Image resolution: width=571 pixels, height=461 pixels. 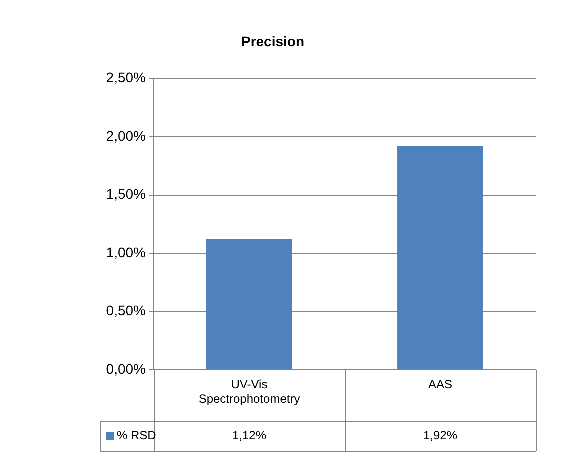 I want to click on y-tick-label: 0,50%, so click(x=126, y=310).